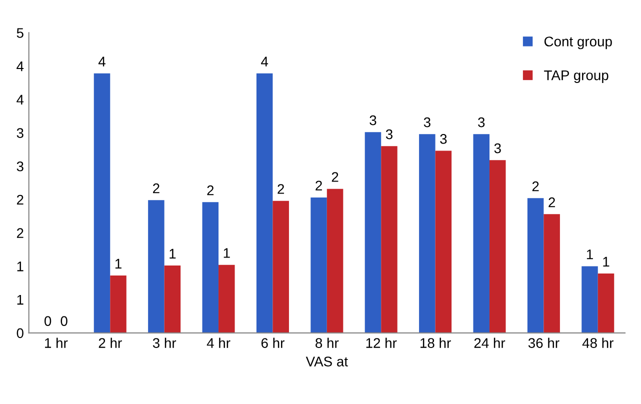 The height and width of the screenshot is (404, 641). I want to click on x-tick-label: 8 hr, so click(327, 343).